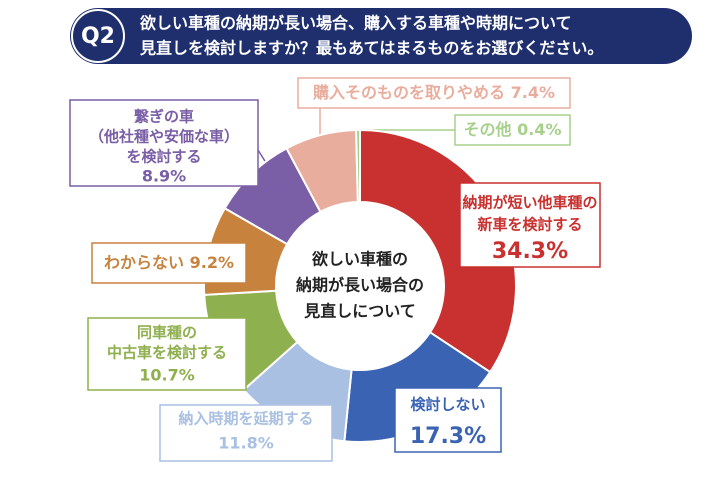 The height and width of the screenshot is (478, 710). Describe the element at coordinates (529, 203) in the screenshot. I see `category-label: 納期が短い他車種の` at that location.